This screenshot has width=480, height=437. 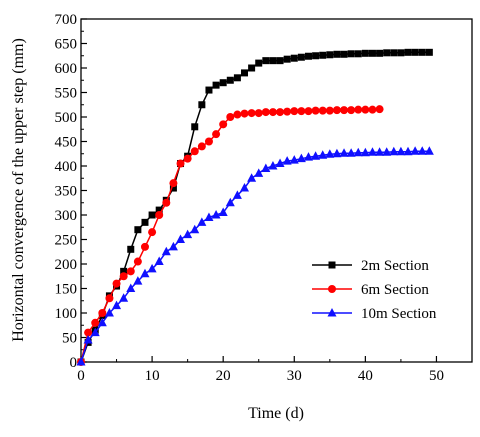 I want to click on y-tick-label: 150, so click(x=66, y=290).